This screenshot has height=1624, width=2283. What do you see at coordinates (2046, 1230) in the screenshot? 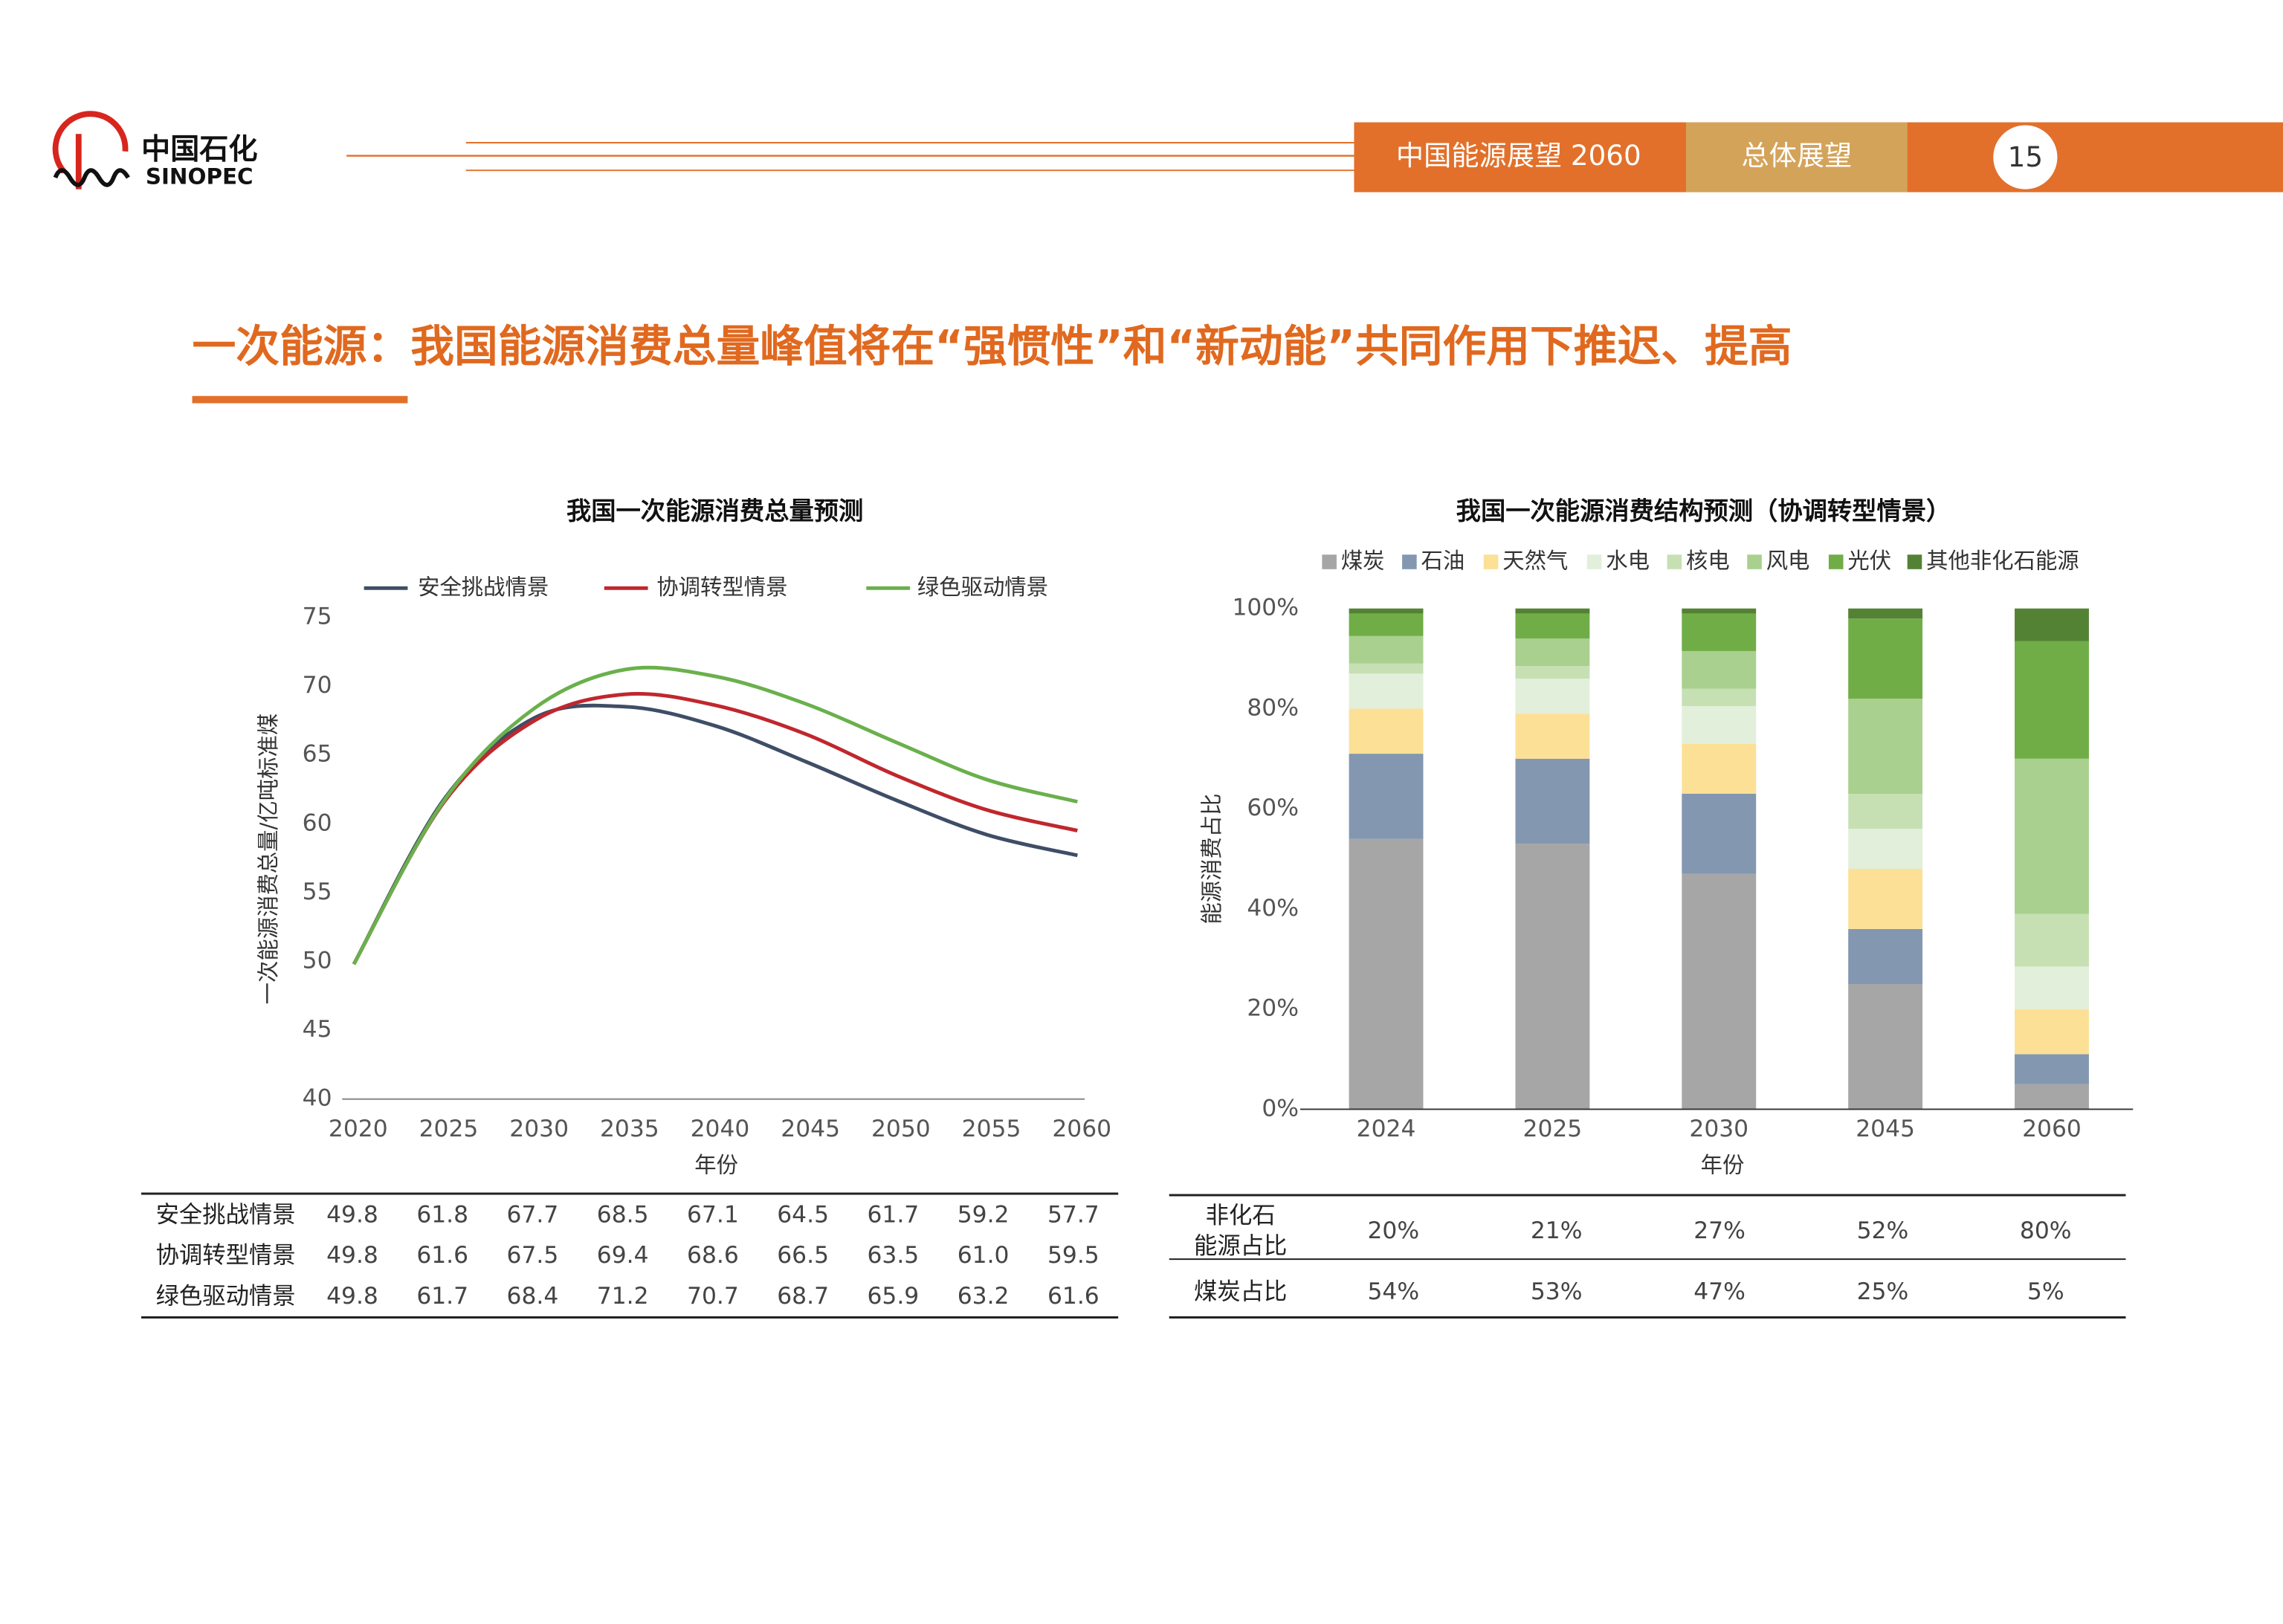
I see `table-cell: 80%` at bounding box center [2046, 1230].